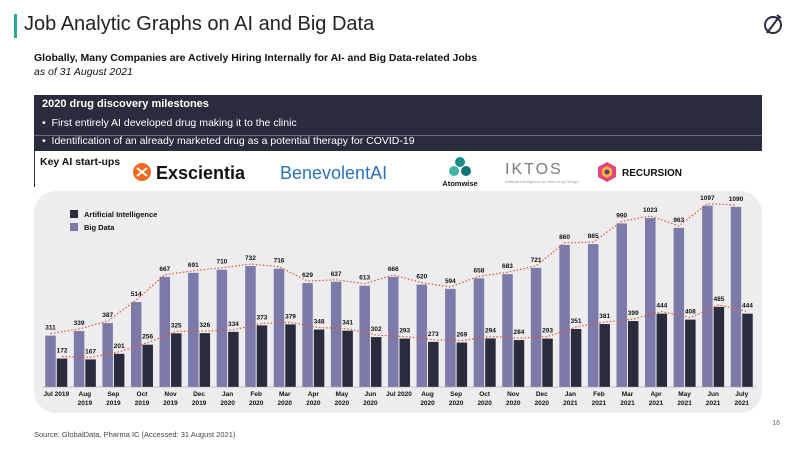  What do you see at coordinates (34, 169) in the screenshot?
I see `startups-rule` at bounding box center [34, 169].